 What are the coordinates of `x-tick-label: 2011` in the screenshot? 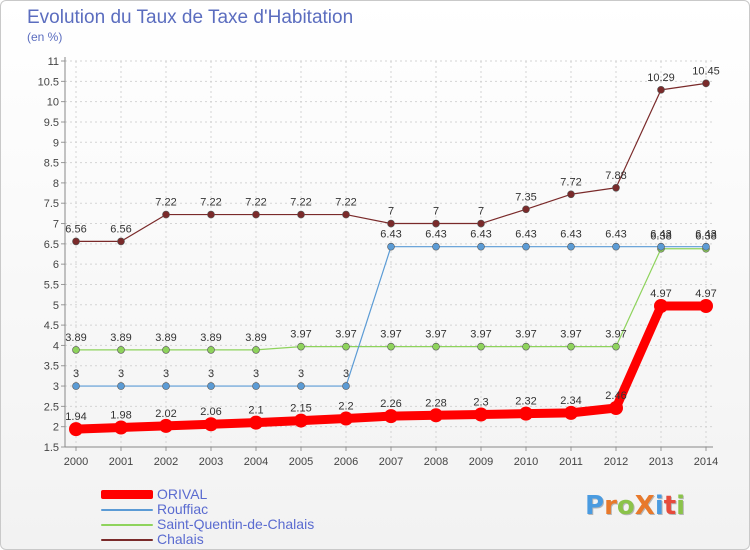 It's located at (571, 462).